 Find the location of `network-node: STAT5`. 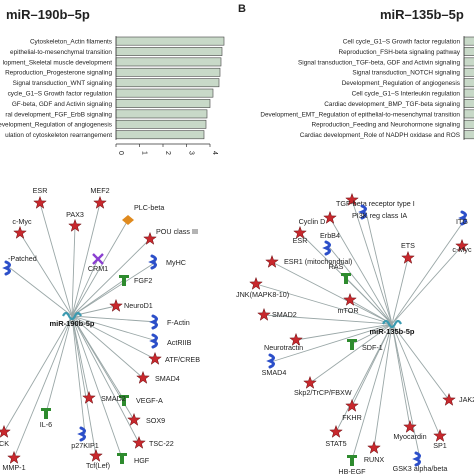

network-node: STAT5 is located at coordinates (336, 436).